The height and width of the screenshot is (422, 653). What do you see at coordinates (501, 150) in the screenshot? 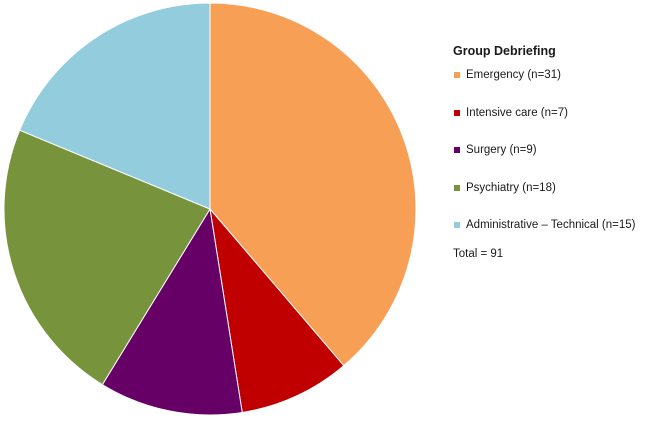
I see `legend-label-surgery: Surgery (n=9)` at bounding box center [501, 150].